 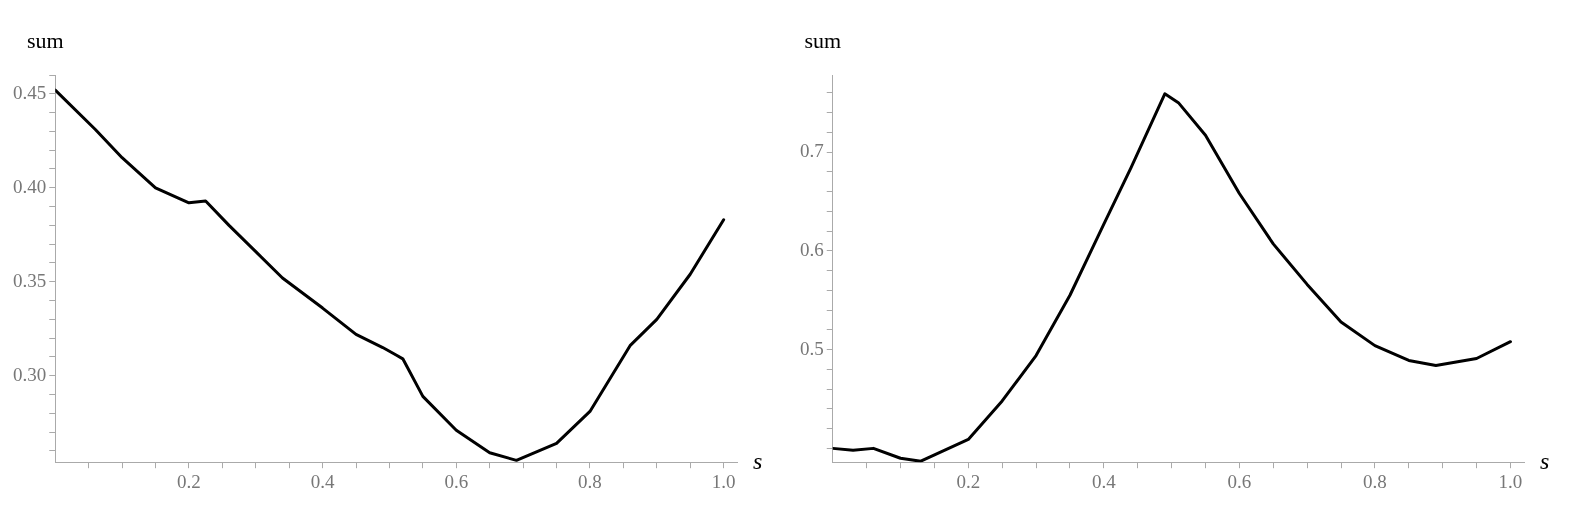 What do you see at coordinates (30, 280) in the screenshot?
I see `y-tick-label: 0.35` at bounding box center [30, 280].